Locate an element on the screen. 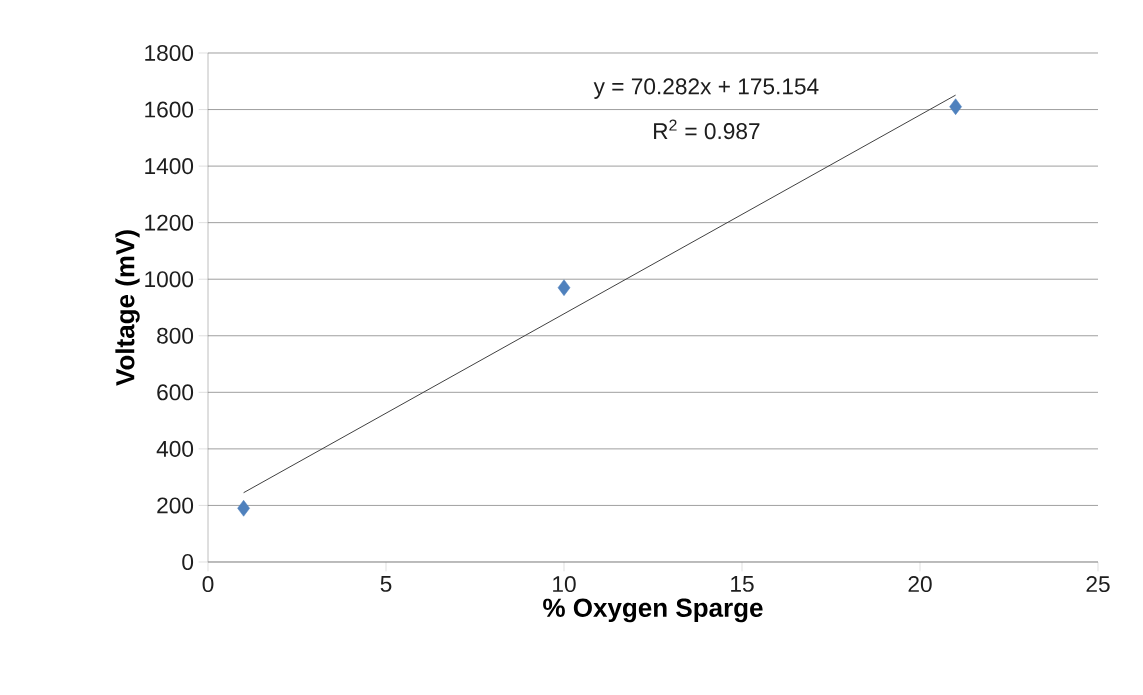  x-tick-label: 15 is located at coordinates (742, 584).